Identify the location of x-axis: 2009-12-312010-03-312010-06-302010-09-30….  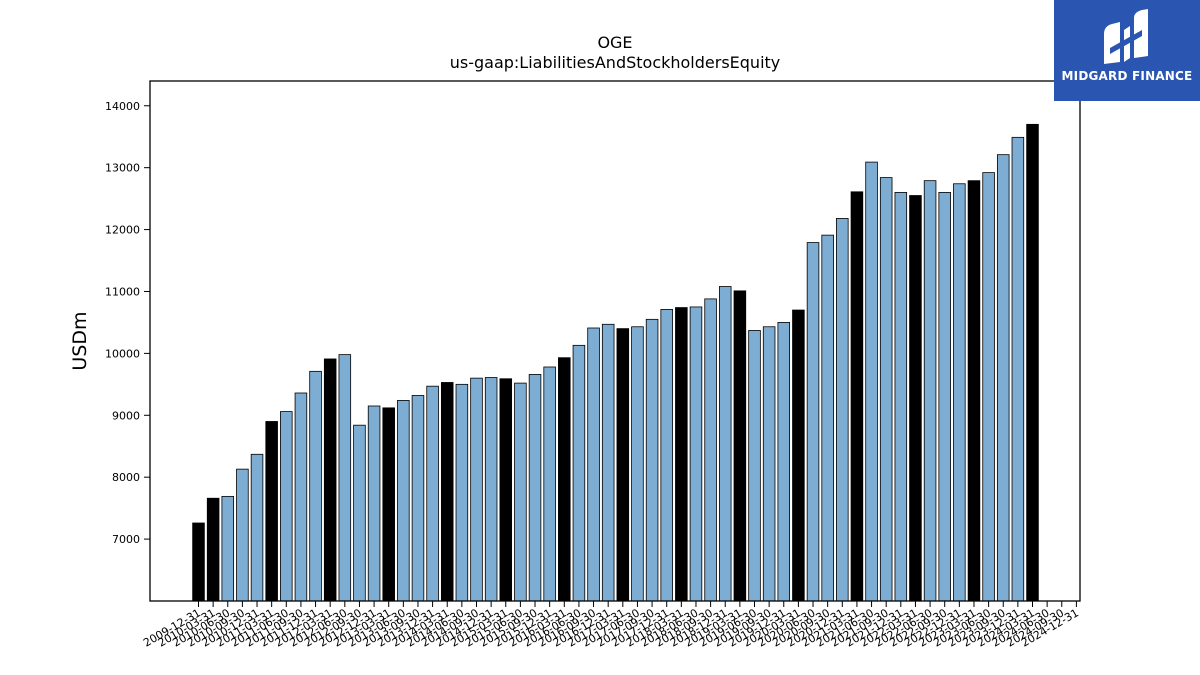
(611, 625).